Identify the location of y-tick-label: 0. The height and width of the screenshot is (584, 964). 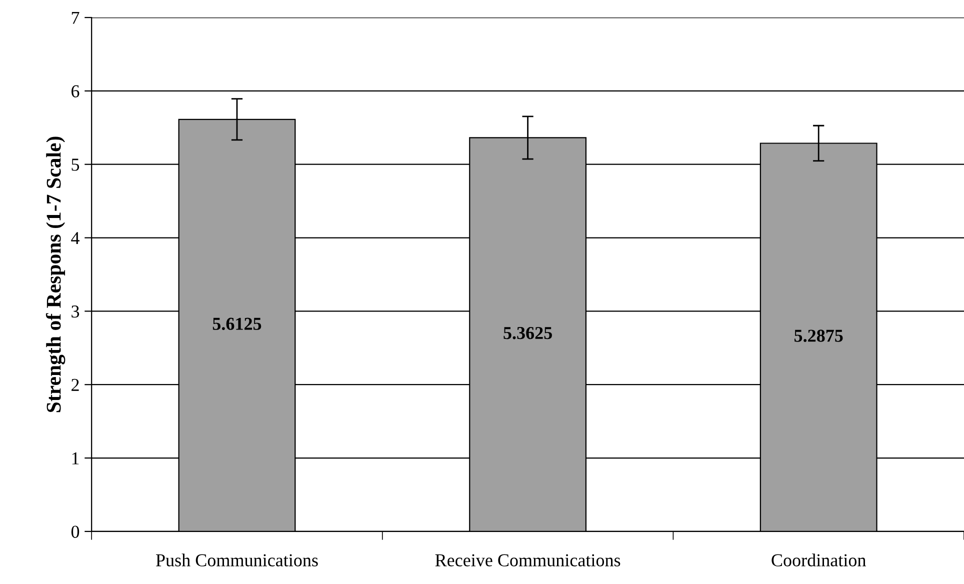
(75, 532).